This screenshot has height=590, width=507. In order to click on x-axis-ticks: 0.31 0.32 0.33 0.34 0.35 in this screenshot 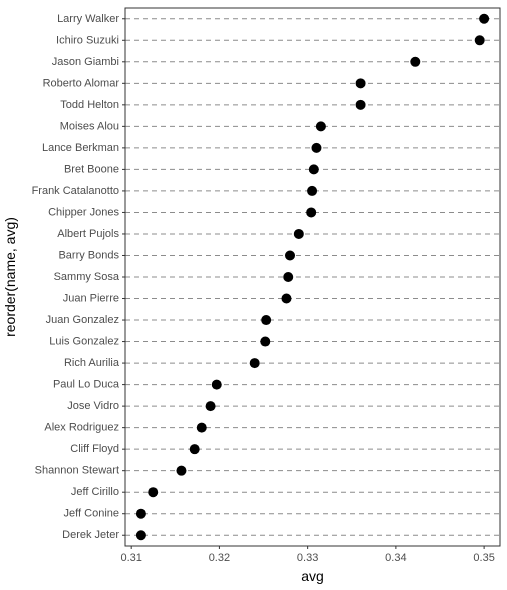, I will do `click(307, 555)`.